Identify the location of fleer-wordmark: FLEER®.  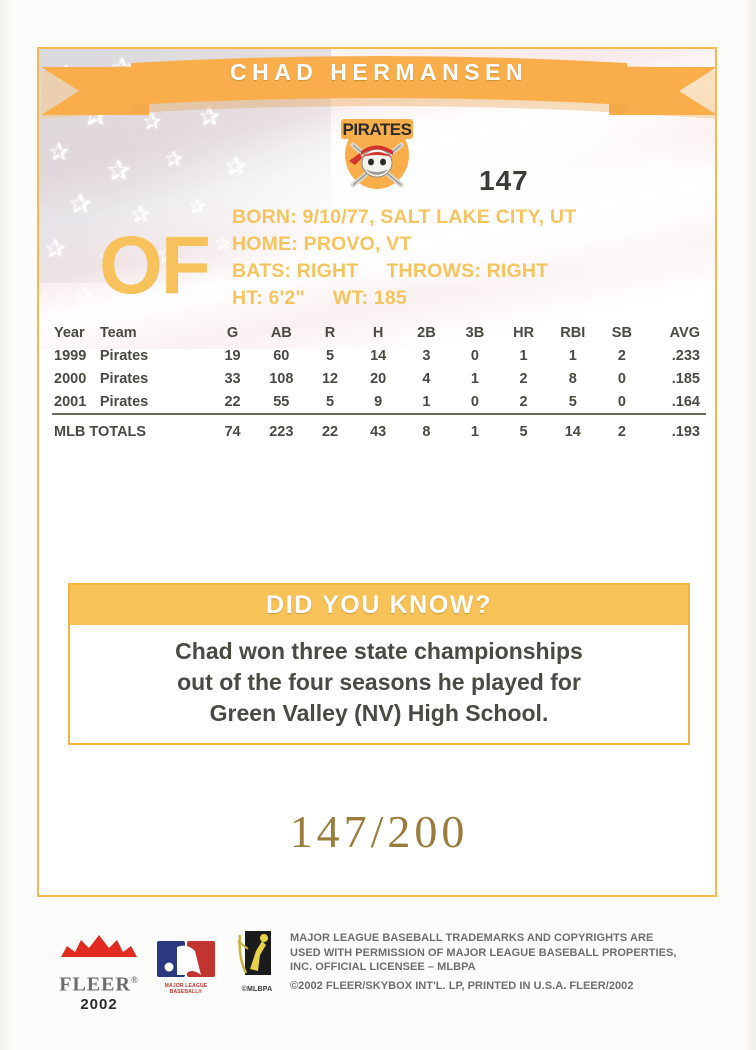
(99, 984).